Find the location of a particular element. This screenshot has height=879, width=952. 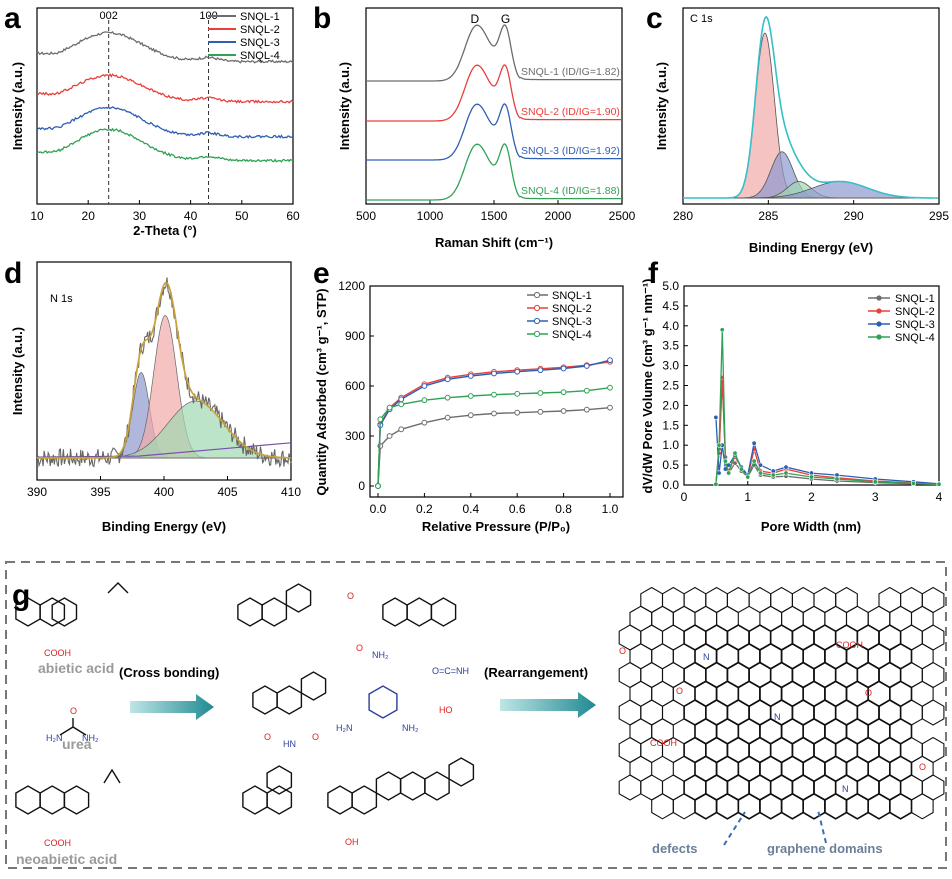

panel-f-ytick-label: 5.0 is located at coordinates (670, 286).